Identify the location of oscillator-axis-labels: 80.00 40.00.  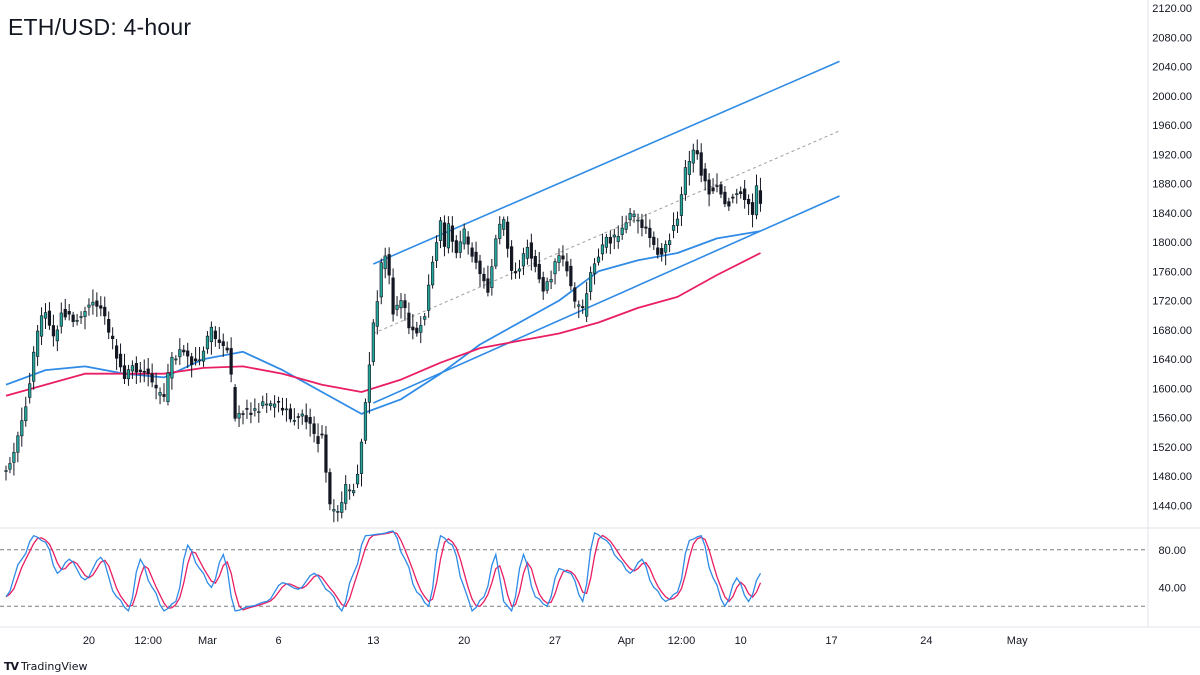
(1172, 570).